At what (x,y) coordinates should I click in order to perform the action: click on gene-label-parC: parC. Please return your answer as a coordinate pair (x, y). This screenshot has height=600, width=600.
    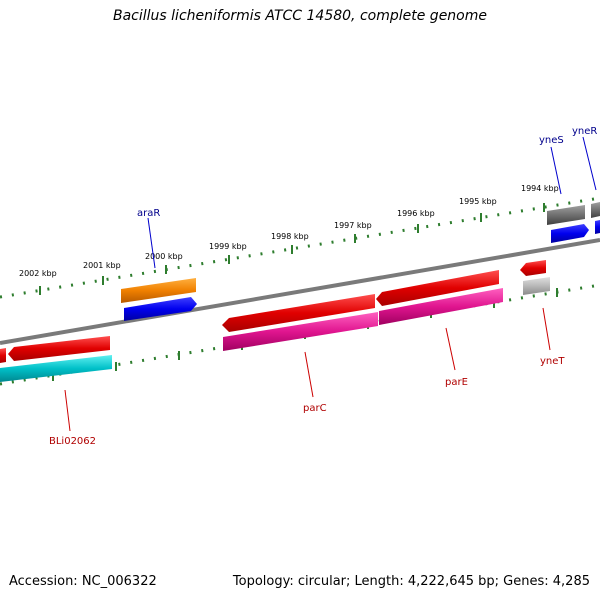
    Looking at the image, I should click on (315, 408).